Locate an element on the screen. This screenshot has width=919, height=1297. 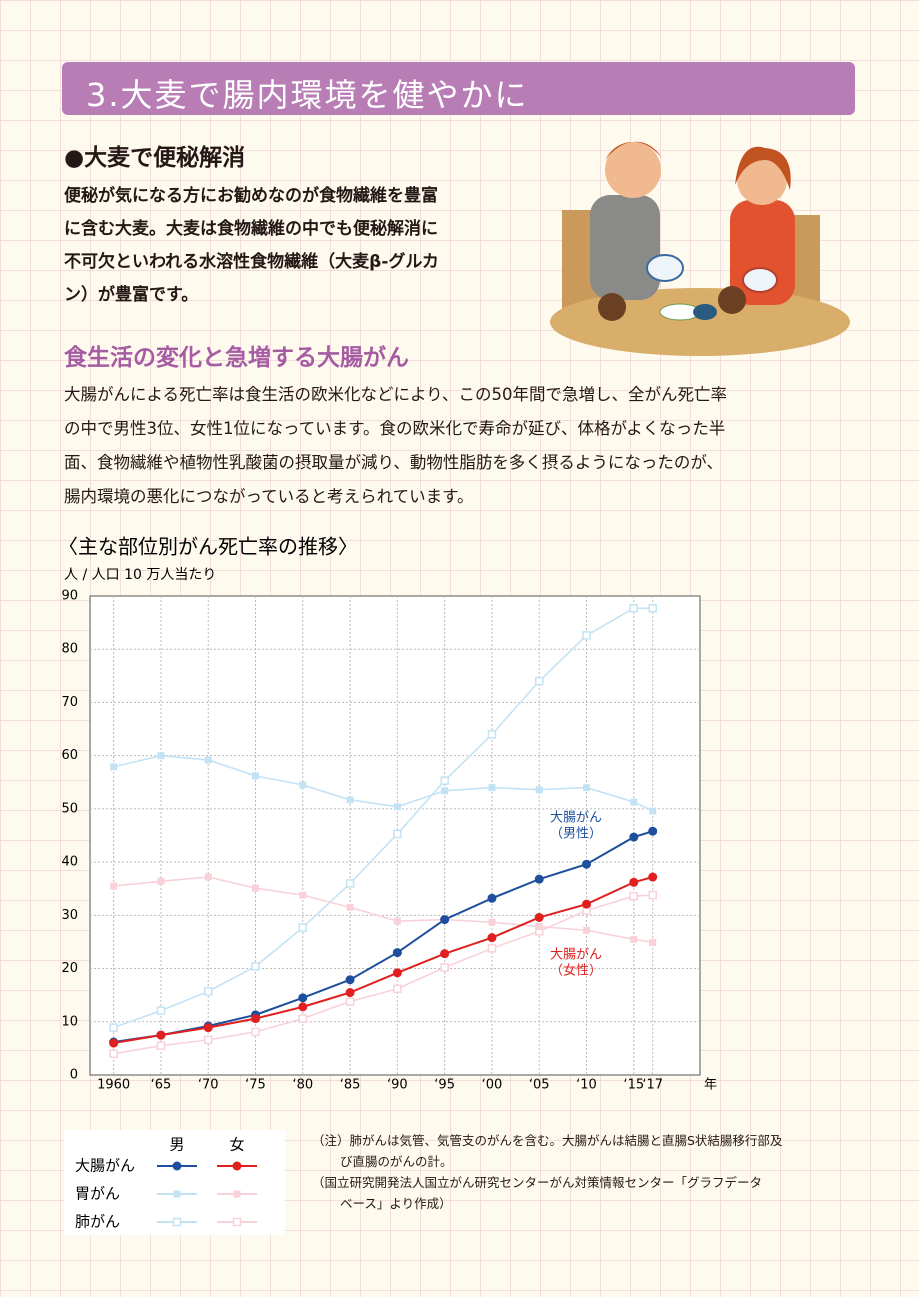
paragraph-line: 腸内環境の悪化につながっていると考えられています。 is located at coordinates (269, 496).